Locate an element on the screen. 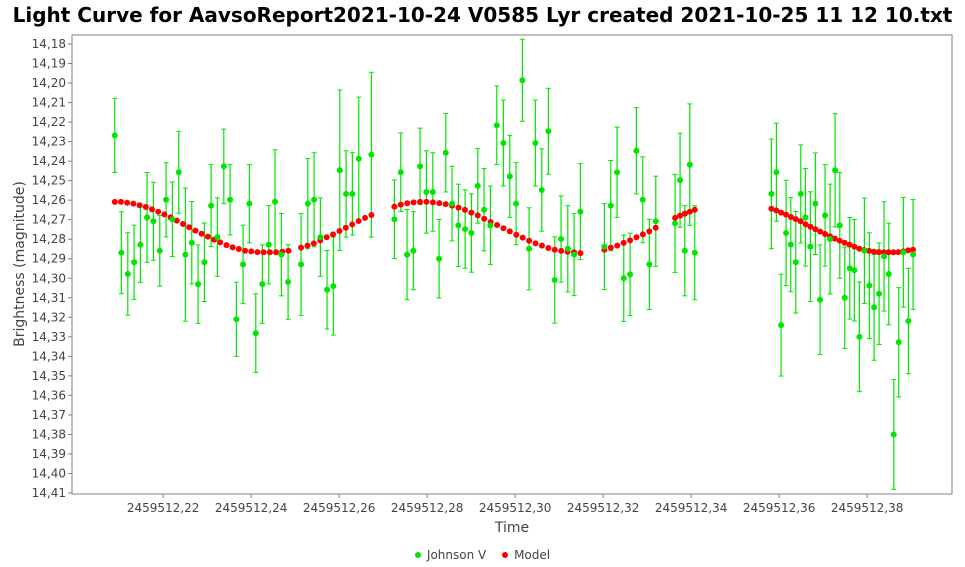 This screenshot has width=965, height=567. y-tick-label: 14,40 is located at coordinates (49, 474).